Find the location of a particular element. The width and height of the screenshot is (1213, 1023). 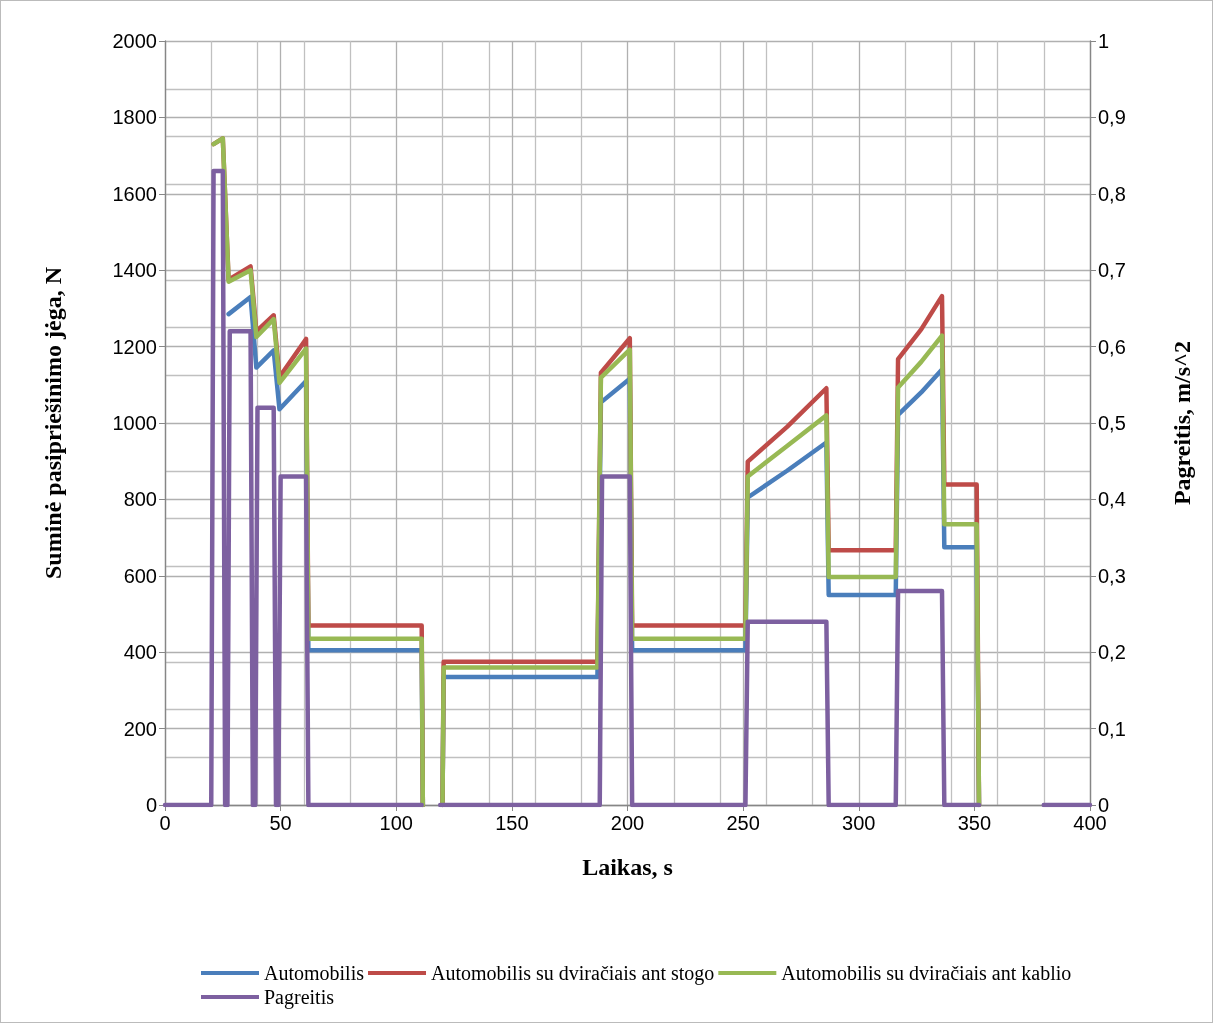

x-tick-label: 50 is located at coordinates (280, 823).